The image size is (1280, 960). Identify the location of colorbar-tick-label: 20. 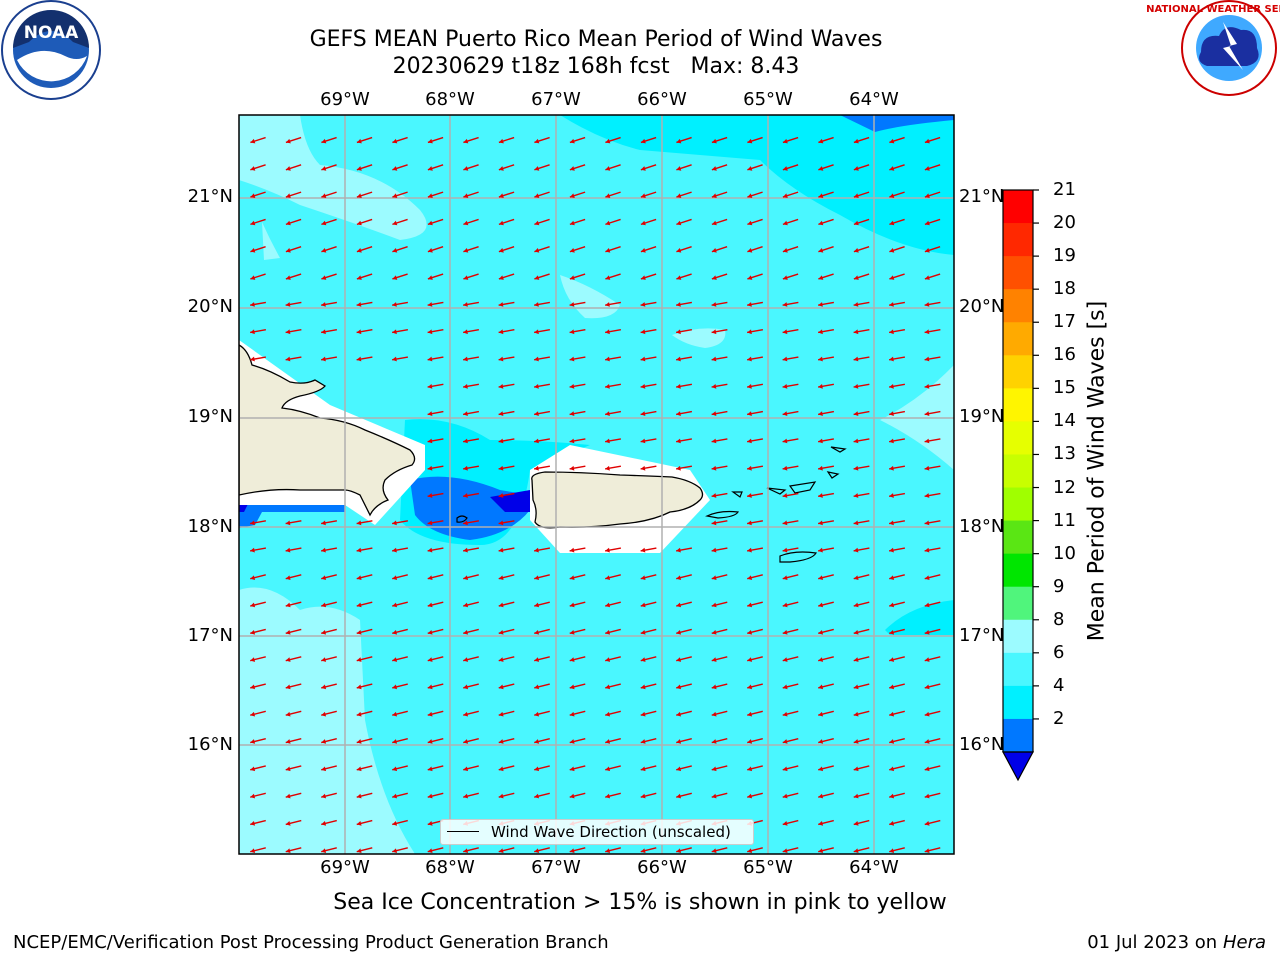
(1064, 223).